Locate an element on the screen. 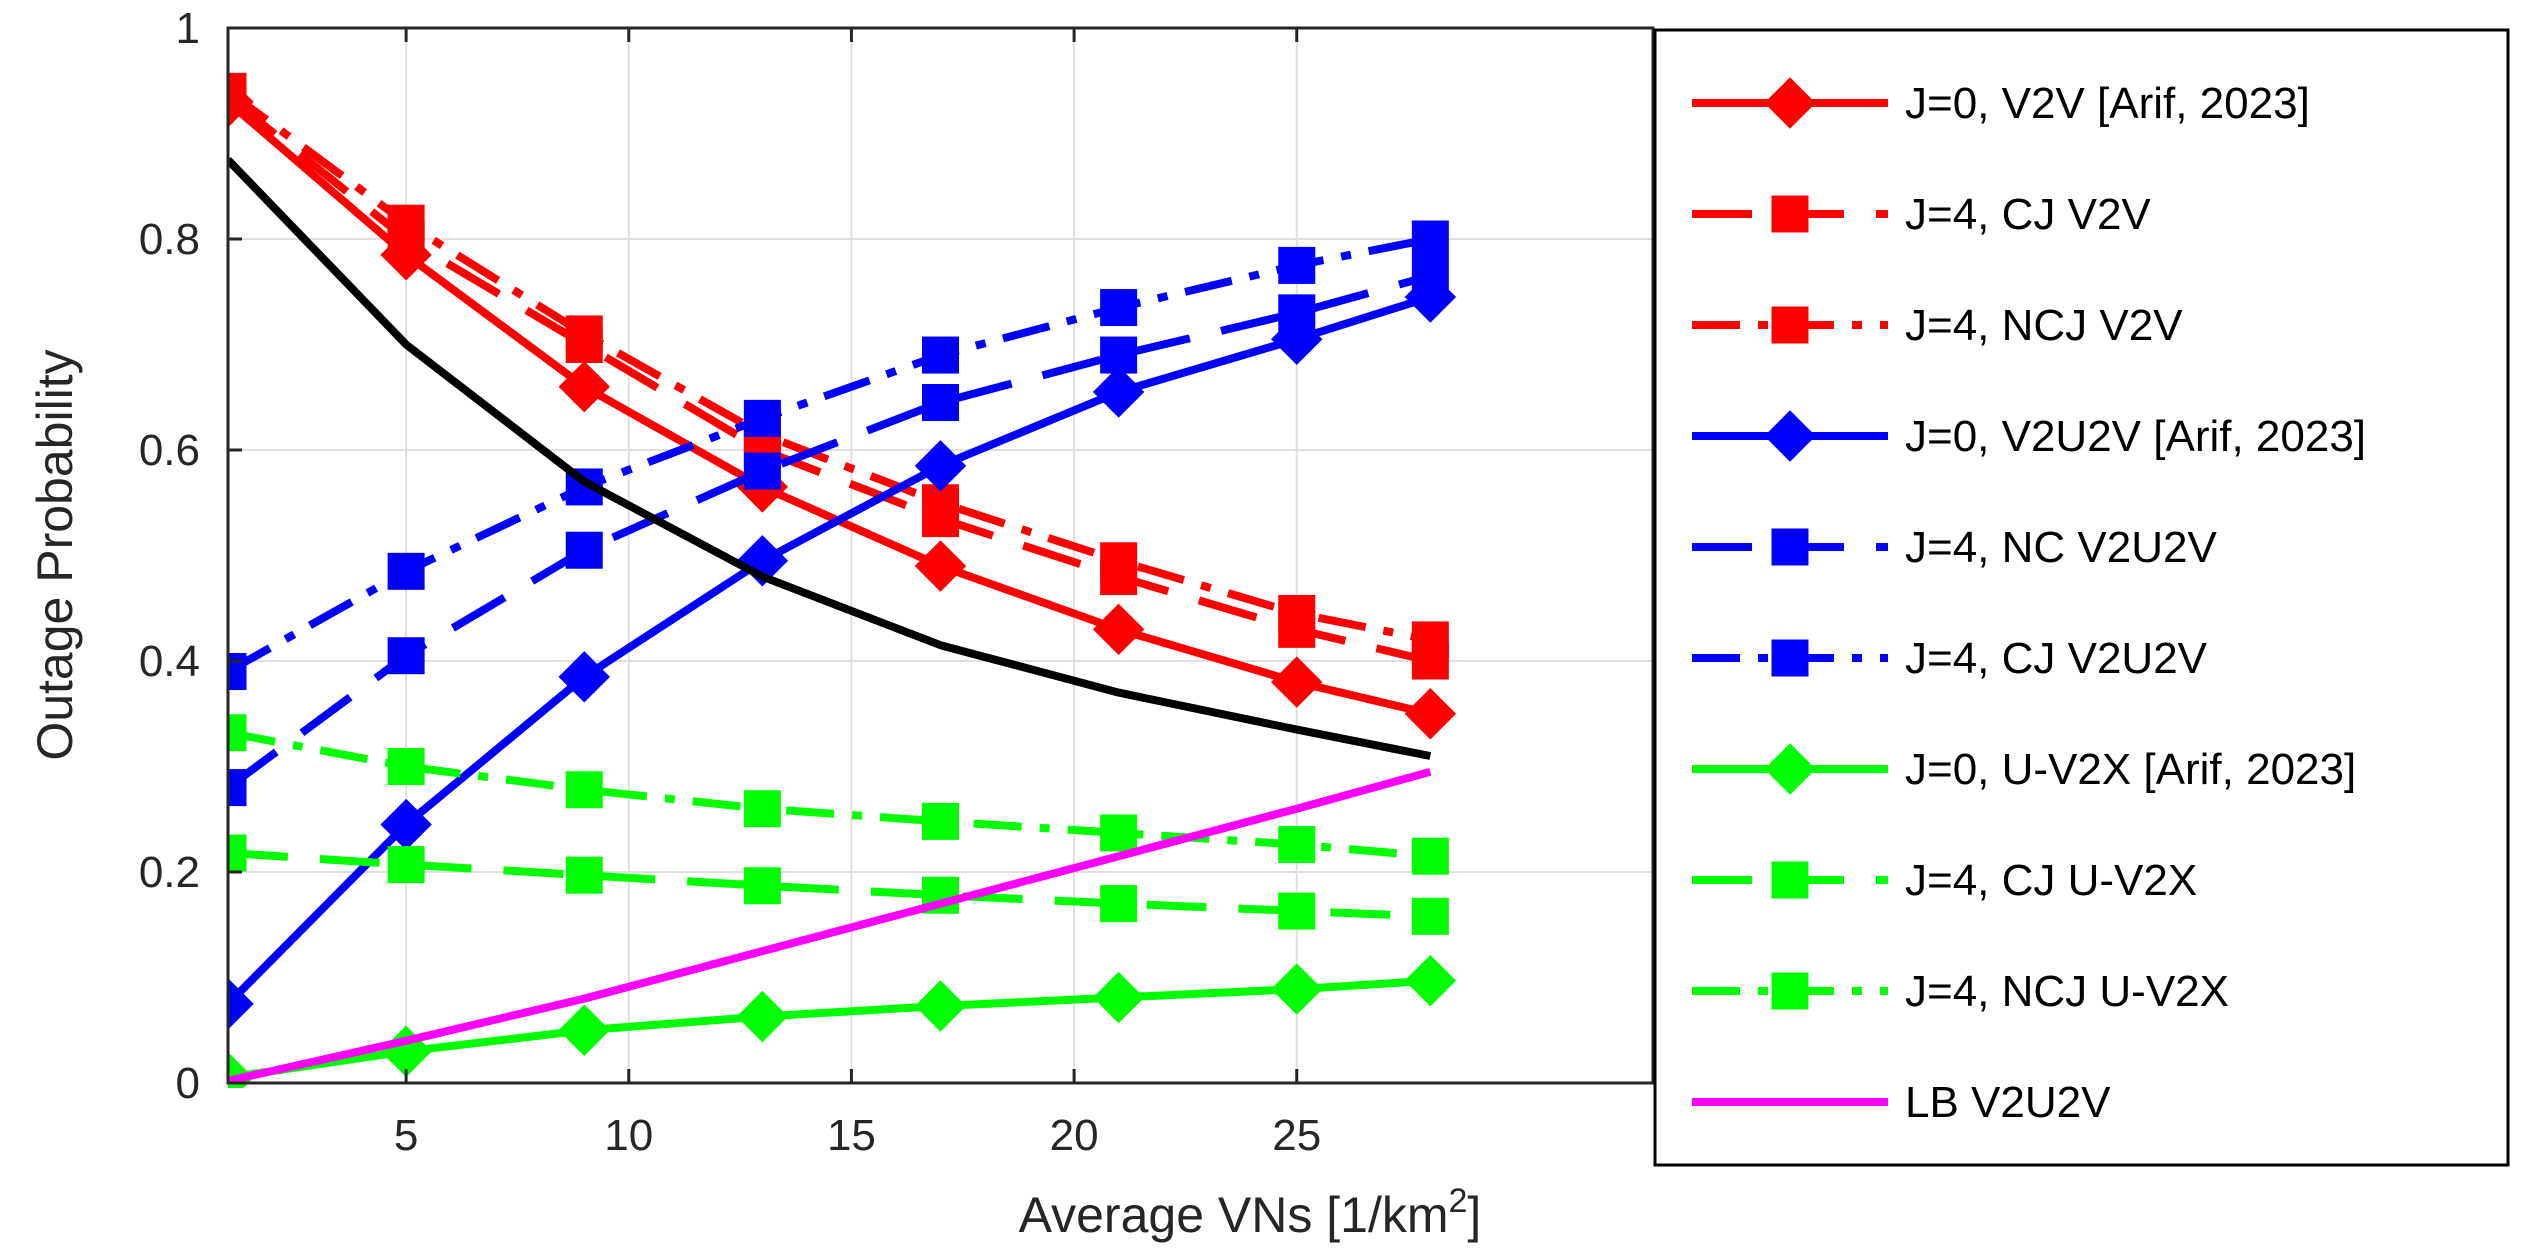 This screenshot has height=1259, width=2528. x-tick-label: 15 is located at coordinates (851, 1135).